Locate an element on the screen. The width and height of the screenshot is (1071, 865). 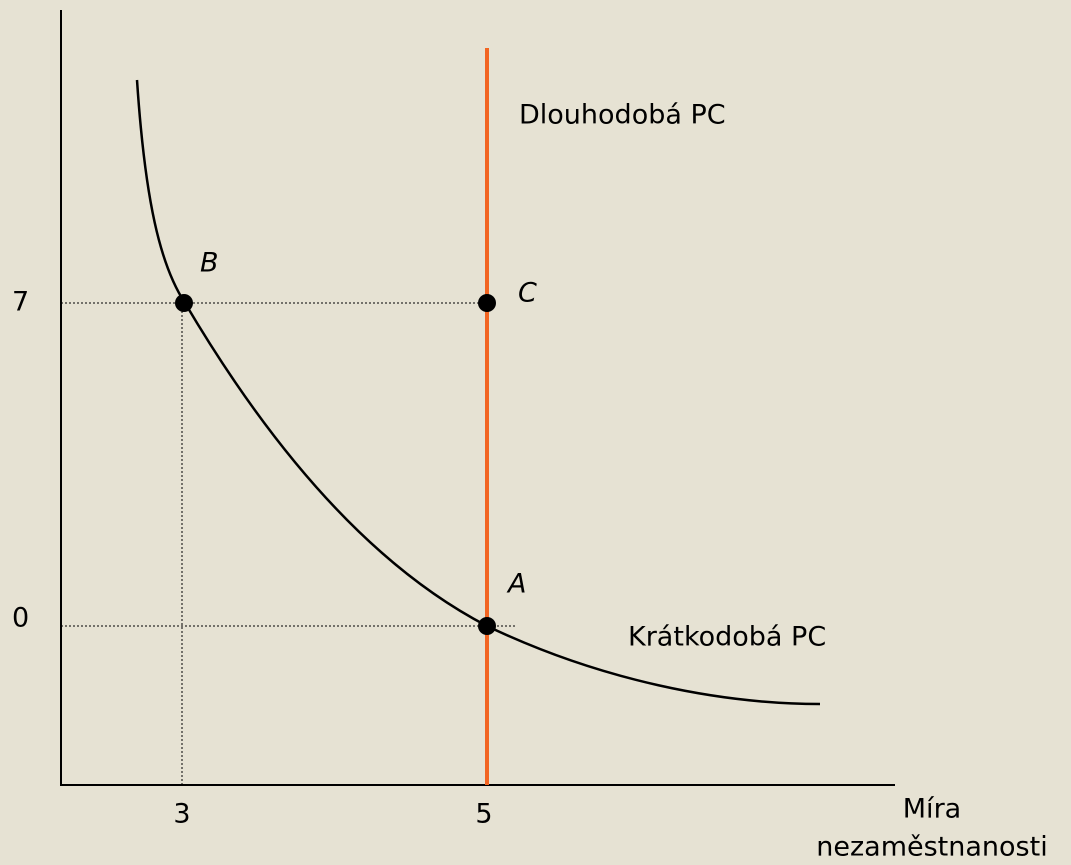
point-label: A is located at coordinates (516, 584).